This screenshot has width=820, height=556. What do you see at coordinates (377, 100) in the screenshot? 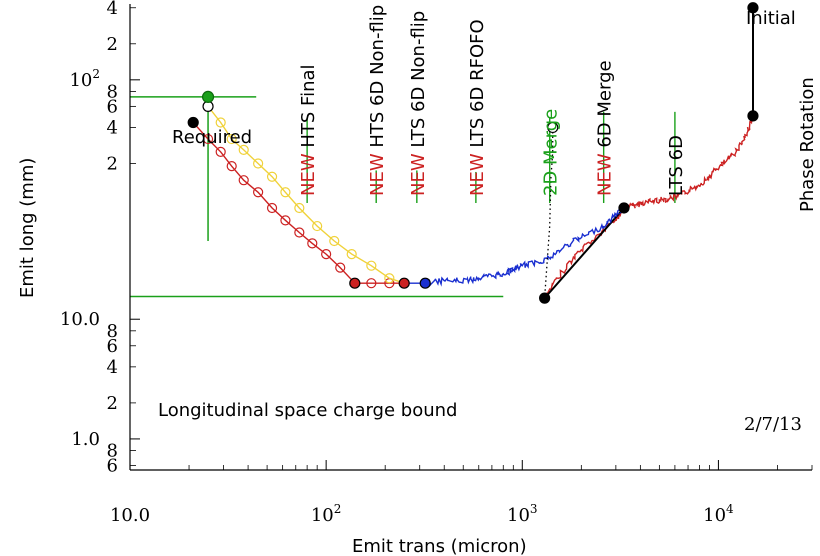
I see `stage-label-1: NEW HTS 6D Non-flip` at bounding box center [377, 100].